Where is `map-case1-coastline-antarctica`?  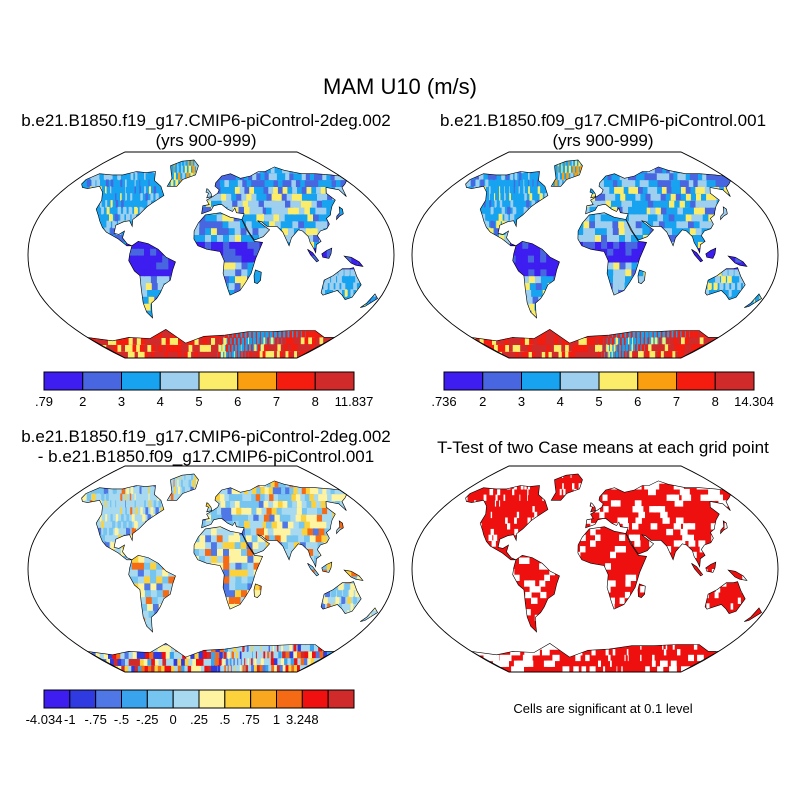 map-case1-coastline-antarctica is located at coordinates (211, 344).